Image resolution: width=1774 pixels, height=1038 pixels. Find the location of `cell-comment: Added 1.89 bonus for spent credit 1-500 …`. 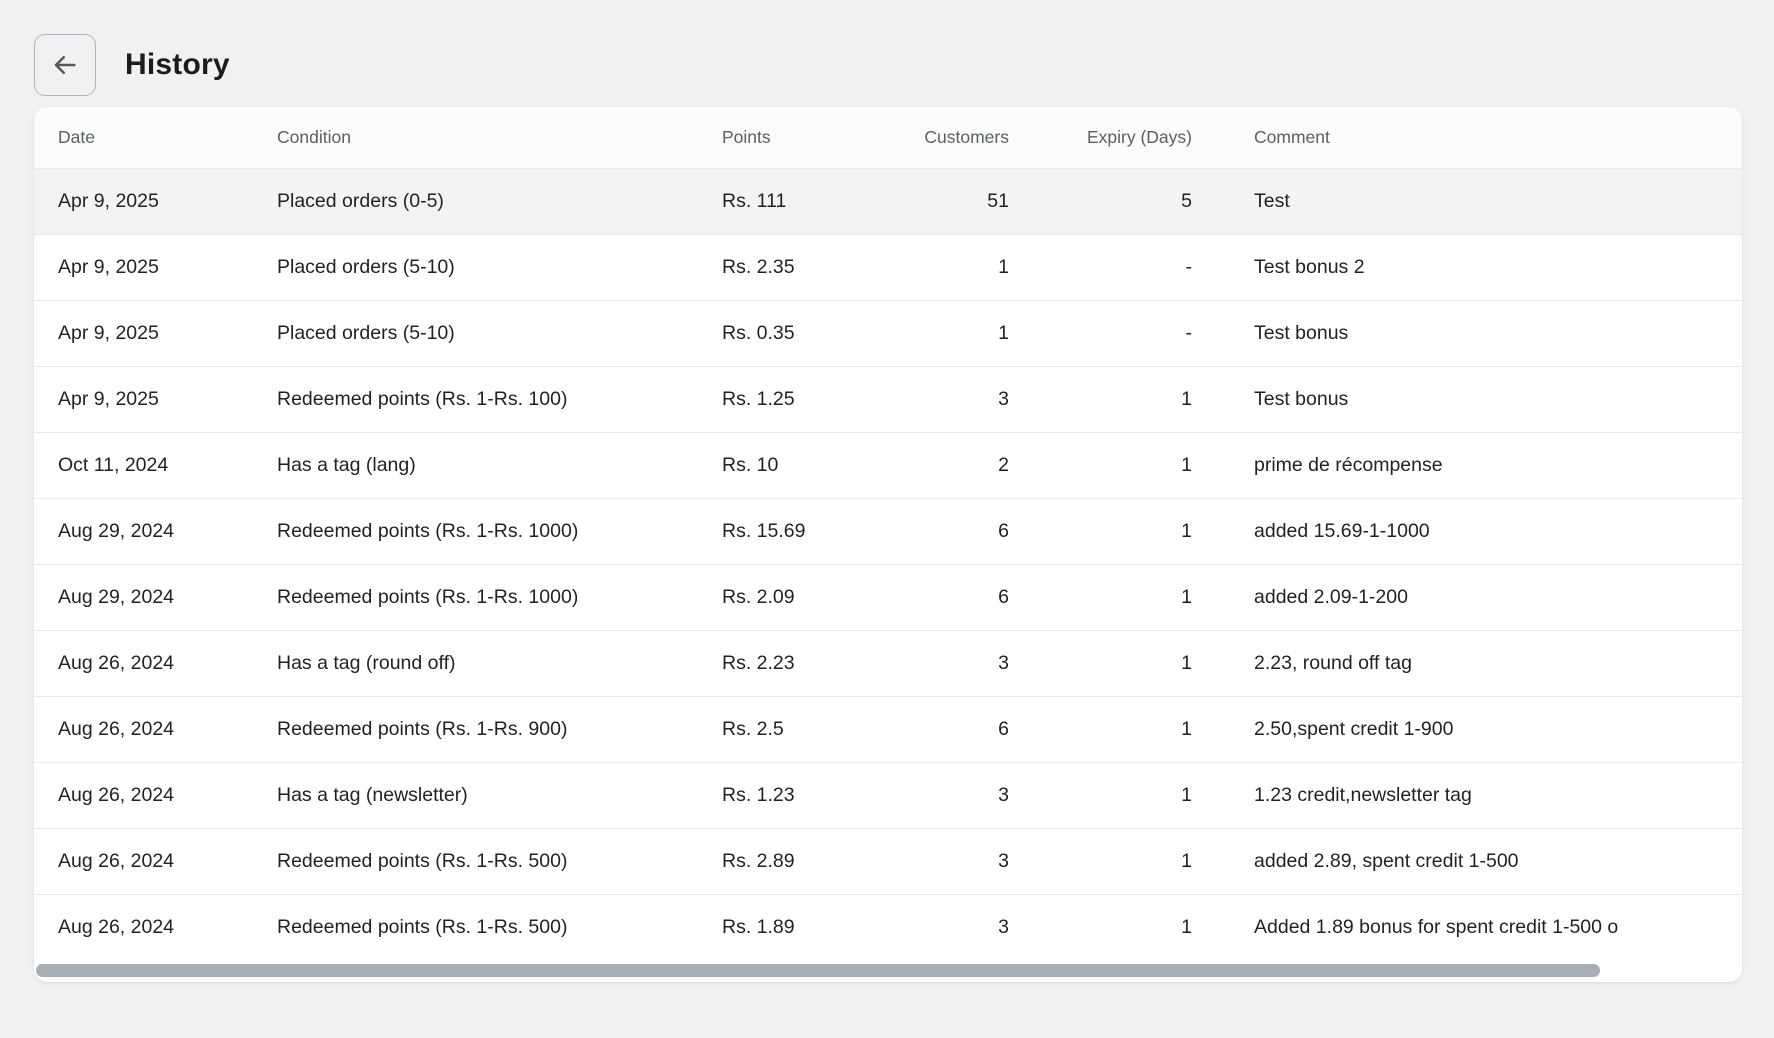

cell-comment: Added 1.89 bonus for spent credit 1-500 … is located at coordinates (1436, 926).